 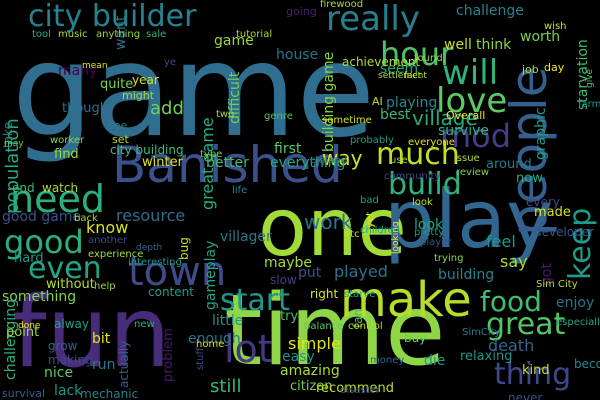 I want to click on cloud-word: say, so click(x=514, y=261).